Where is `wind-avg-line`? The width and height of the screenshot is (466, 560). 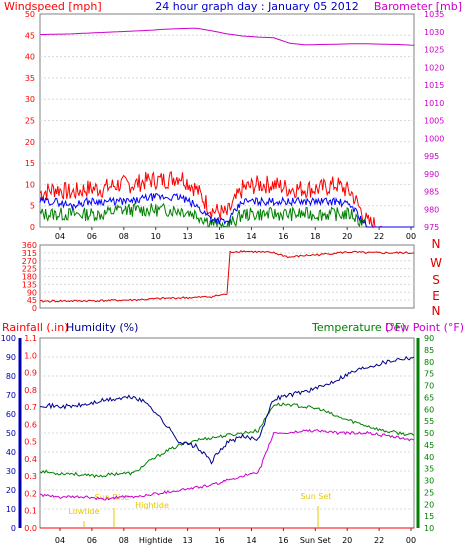
wind-avg-line is located at coordinates (226, 210).